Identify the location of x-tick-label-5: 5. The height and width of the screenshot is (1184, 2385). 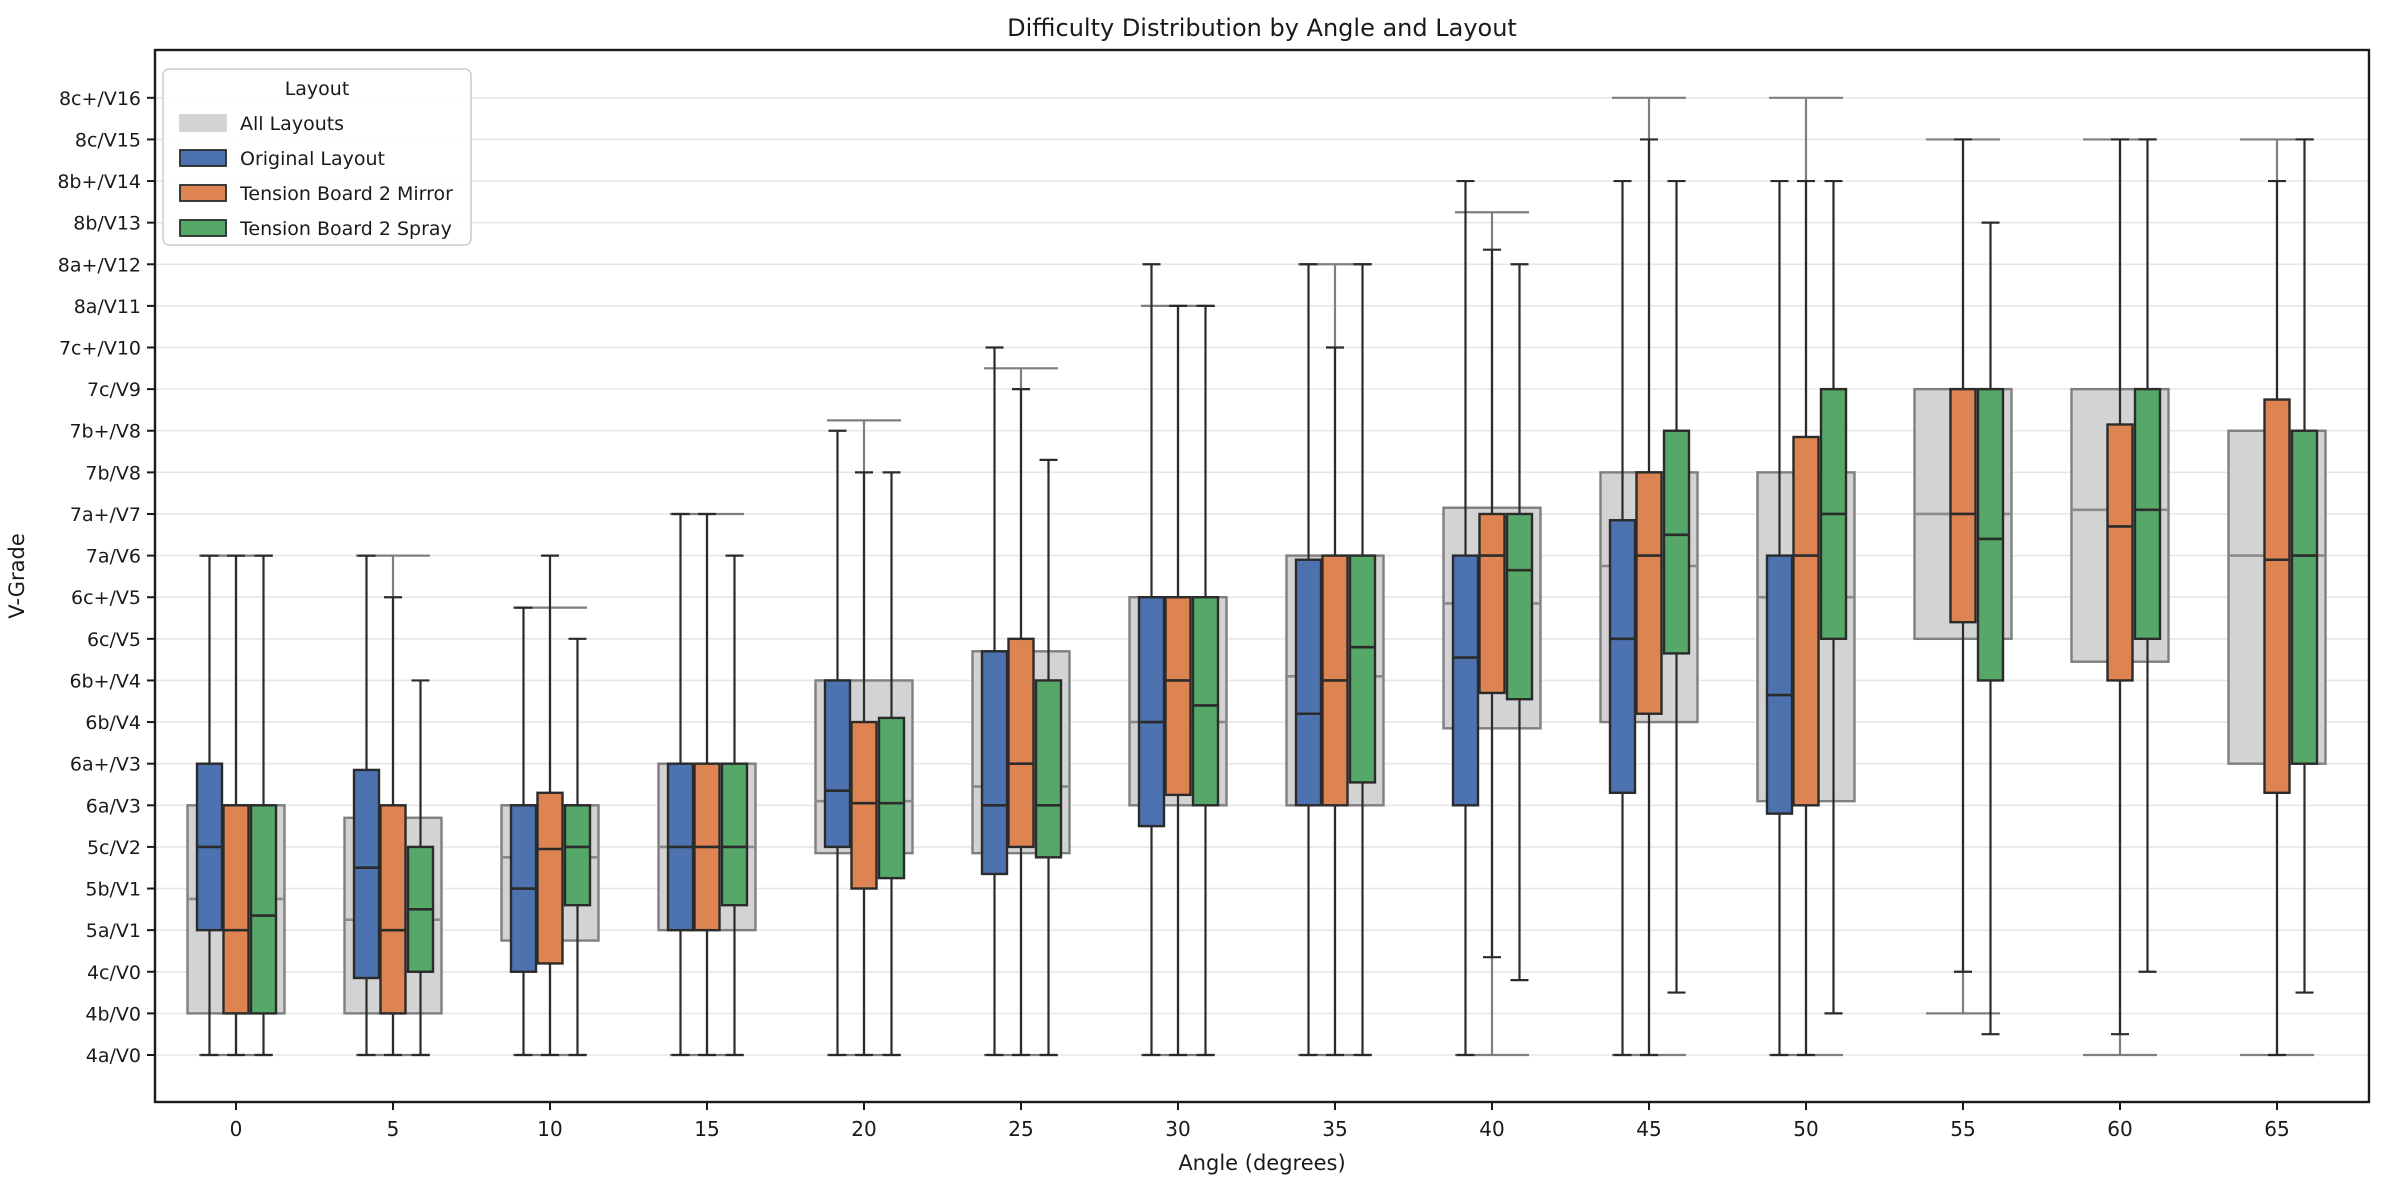
(393, 1129).